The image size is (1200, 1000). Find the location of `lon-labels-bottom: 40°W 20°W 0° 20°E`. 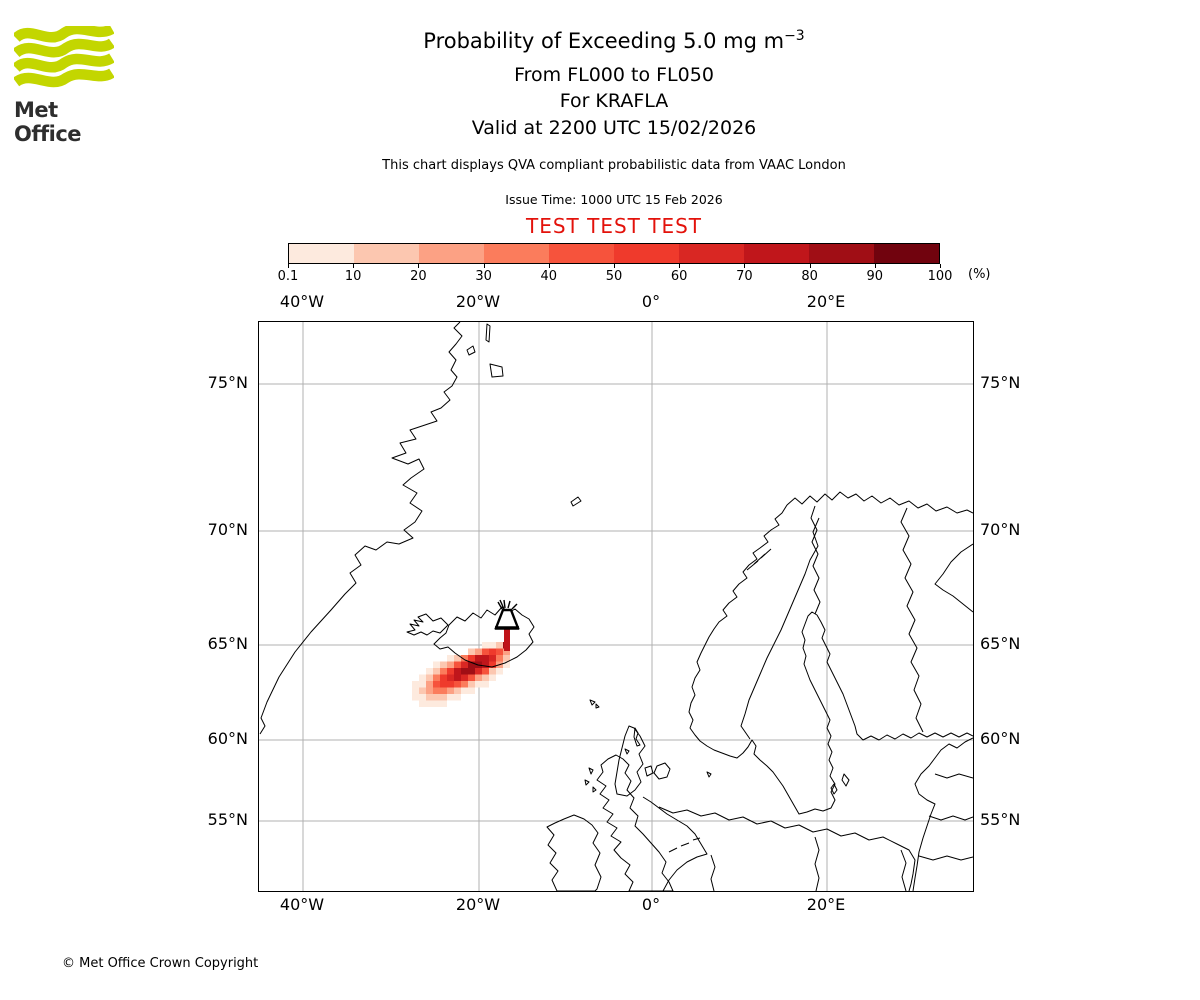

lon-labels-bottom: 40°W 20°W 0° 20°E is located at coordinates (615, 906).